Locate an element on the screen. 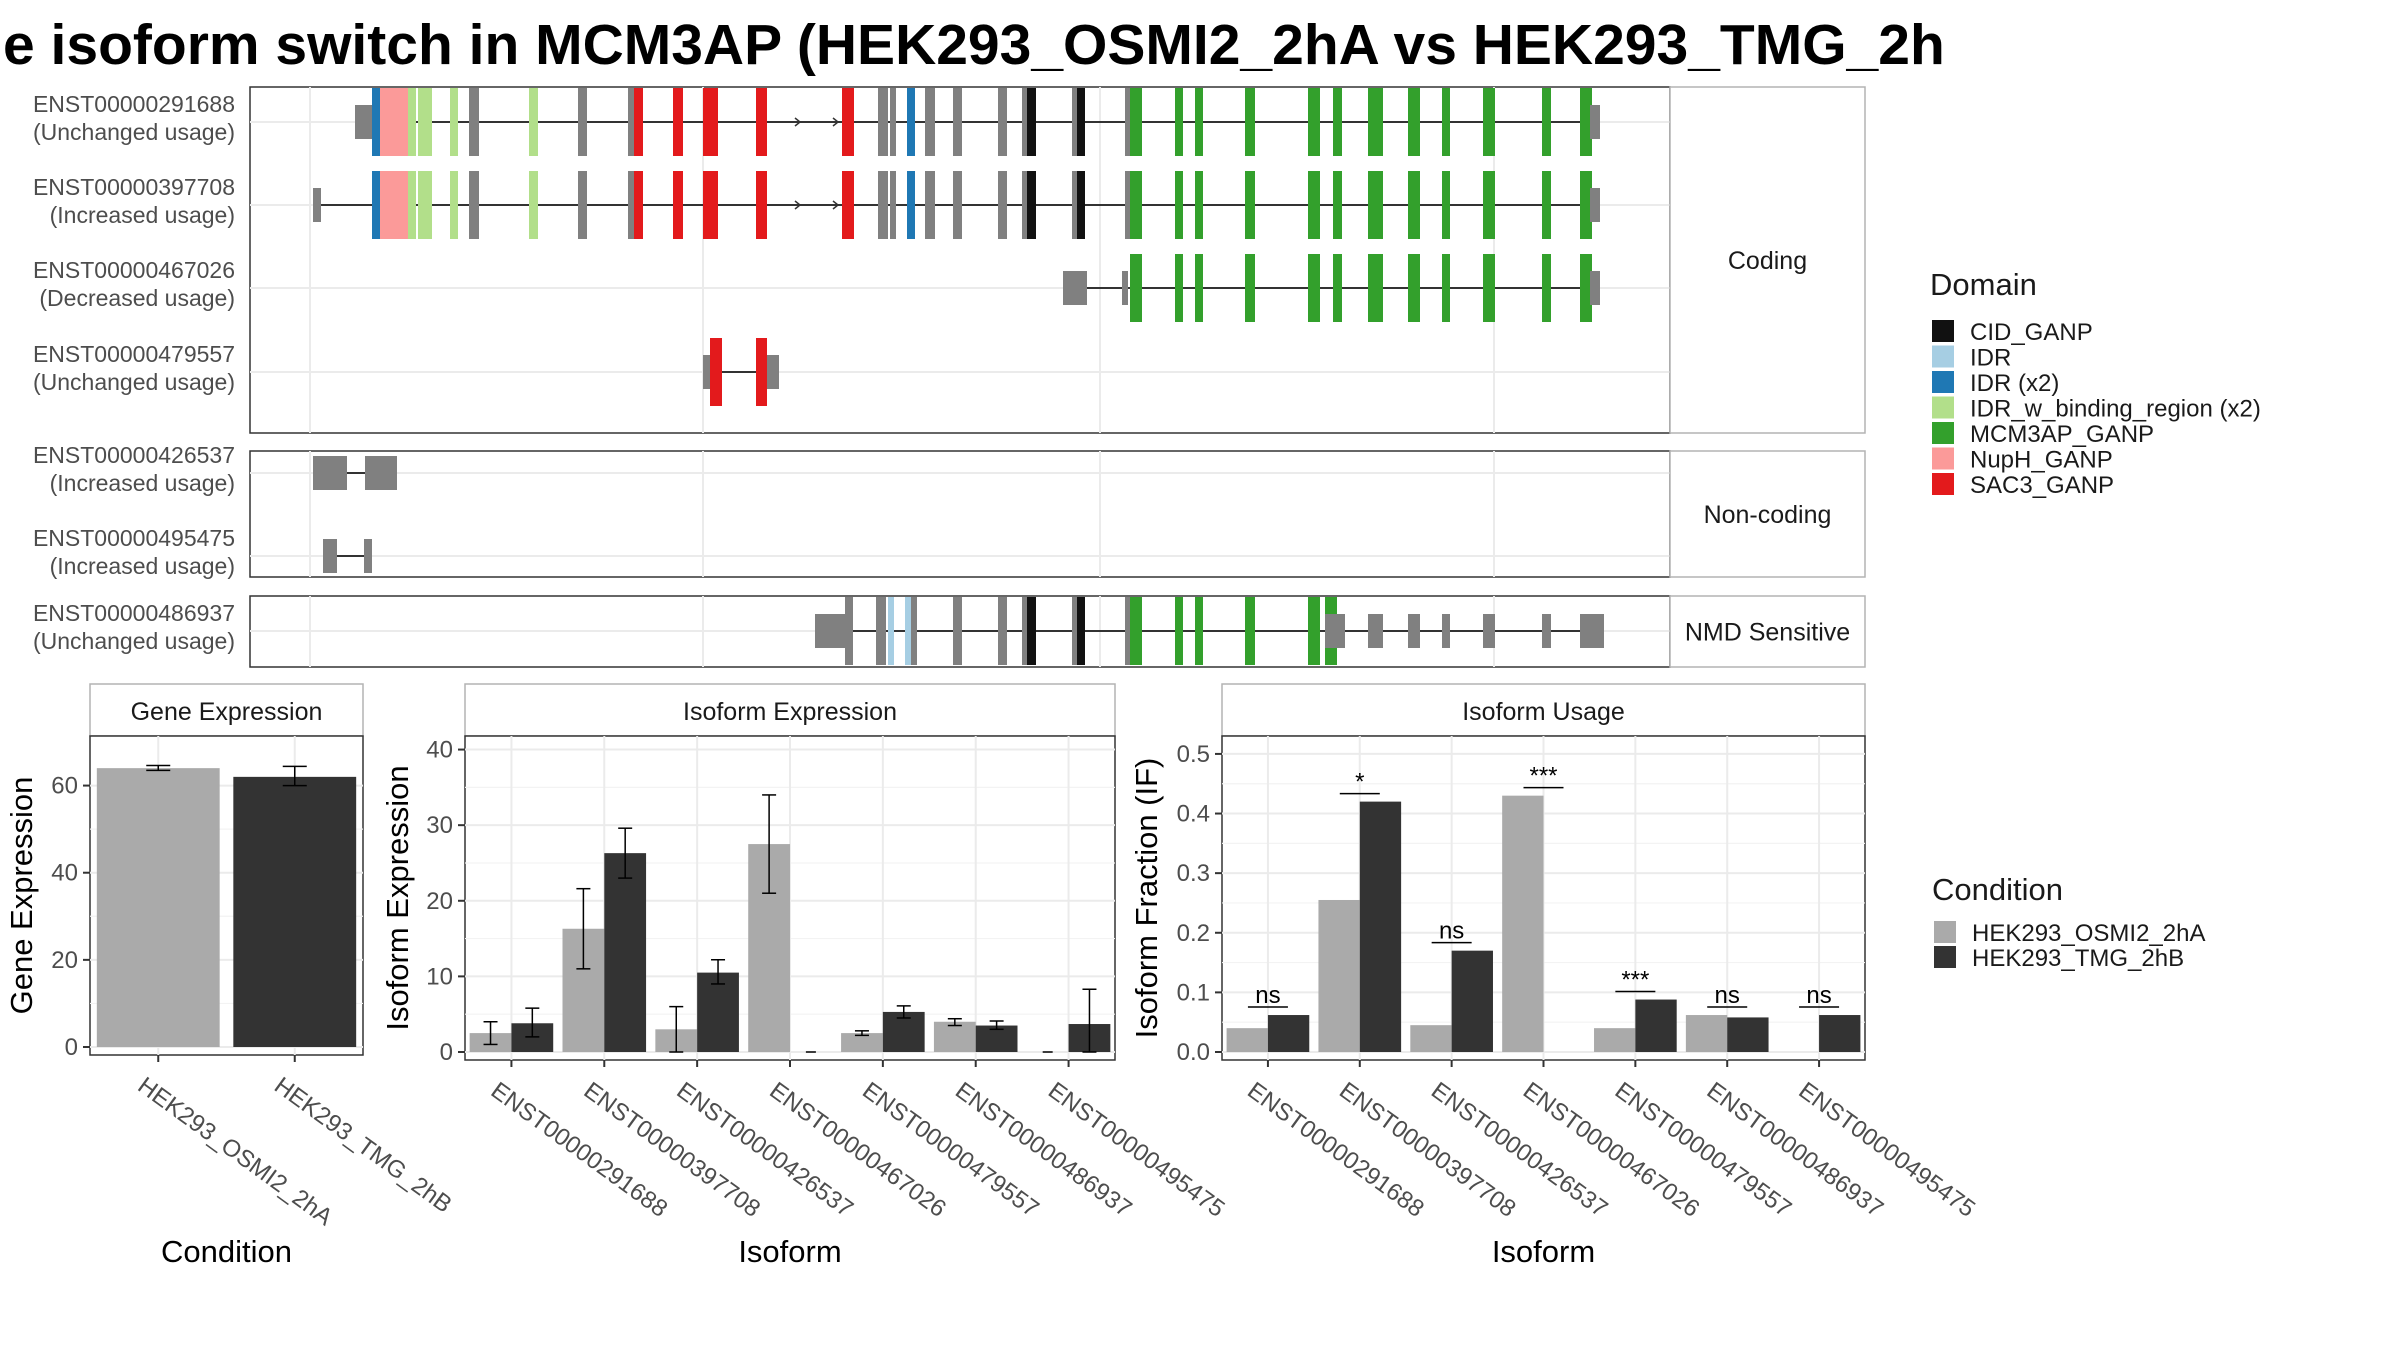 This screenshot has height=1350, width=2400. significance-label: * is located at coordinates (1359, 782).